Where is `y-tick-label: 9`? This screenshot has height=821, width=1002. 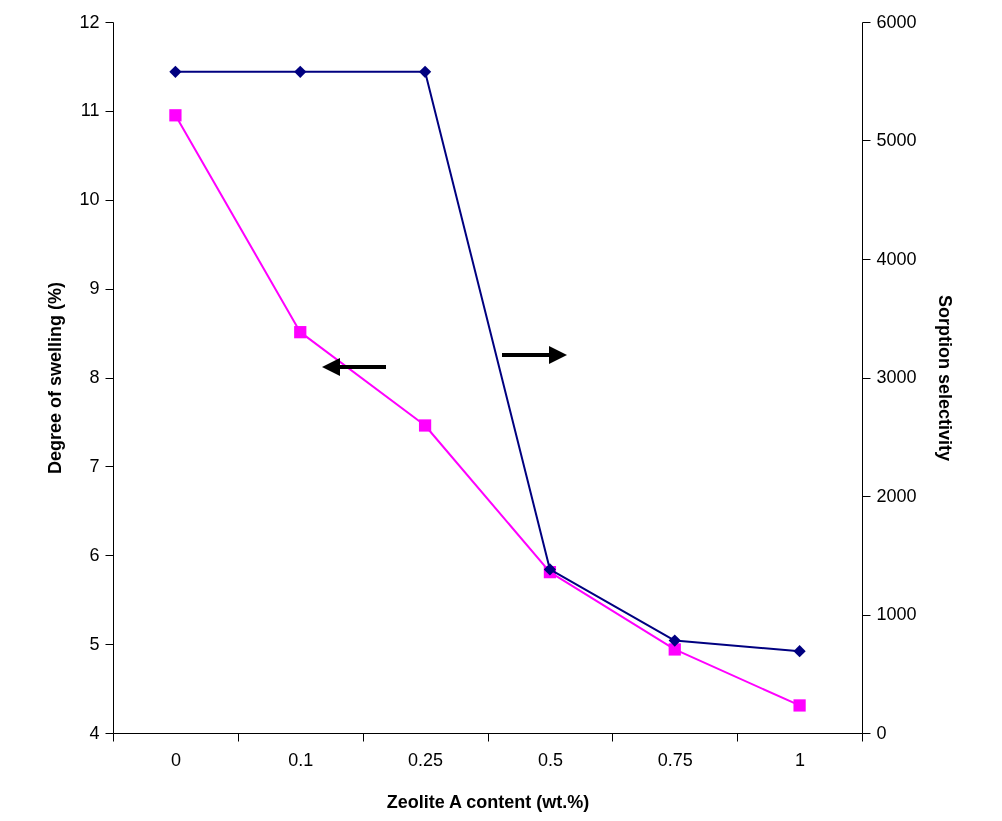
y-tick-label: 9 is located at coordinates (94, 288).